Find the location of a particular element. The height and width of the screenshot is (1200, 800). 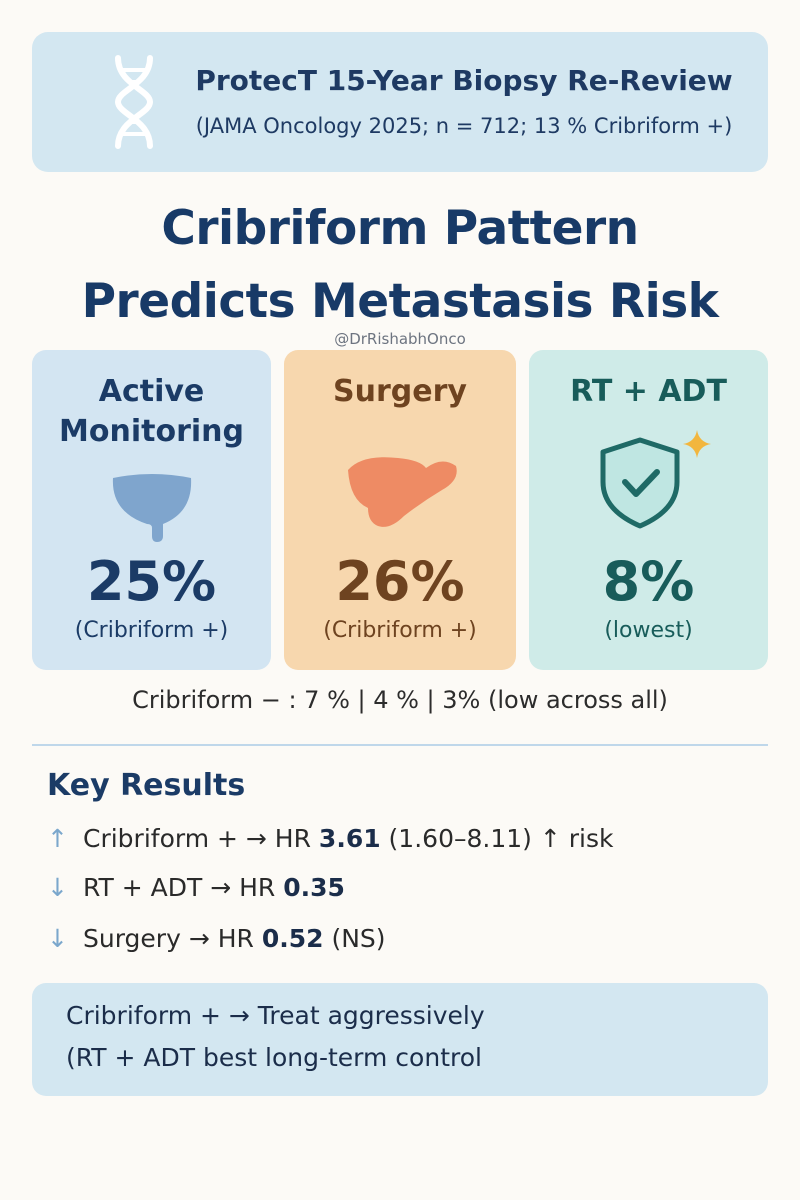

card-percent: 8% is located at coordinates (648, 581).